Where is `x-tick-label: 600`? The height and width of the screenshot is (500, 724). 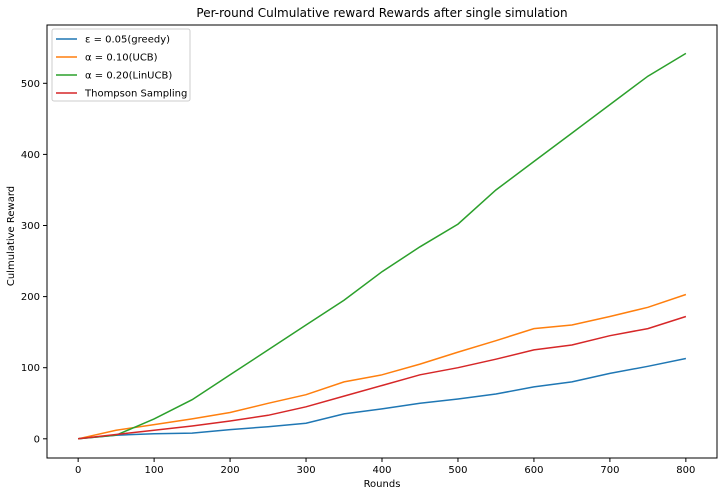
x-tick-label: 600 is located at coordinates (533, 470).